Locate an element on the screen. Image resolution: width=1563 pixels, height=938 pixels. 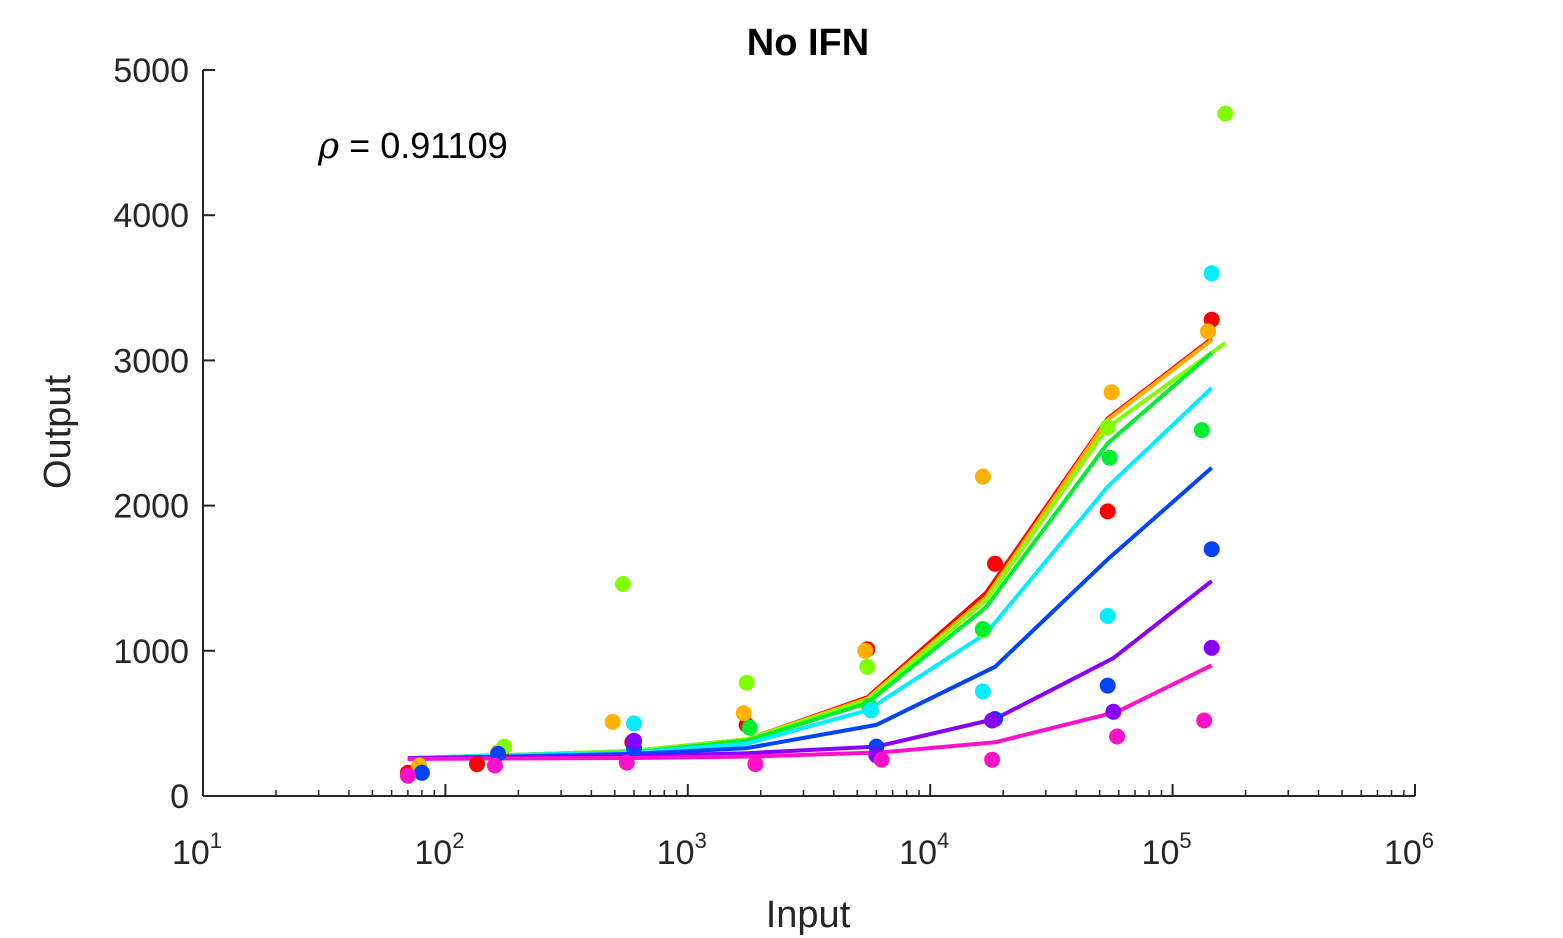
x-tick-exponent: 2 is located at coordinates (458, 840).